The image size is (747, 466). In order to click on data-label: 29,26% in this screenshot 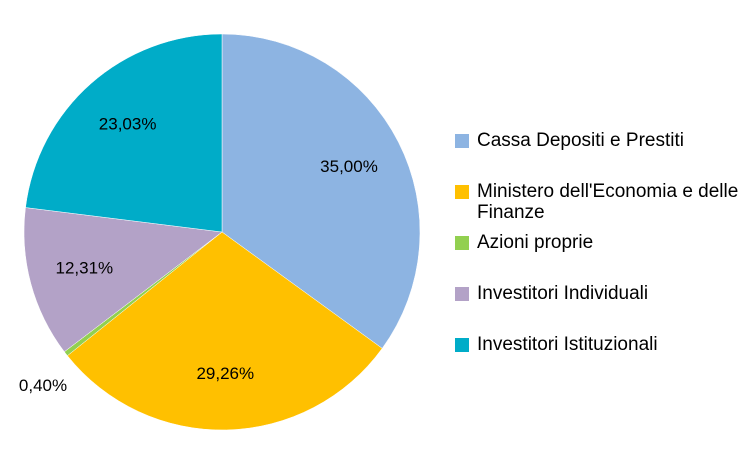, I will do `click(225, 373)`.